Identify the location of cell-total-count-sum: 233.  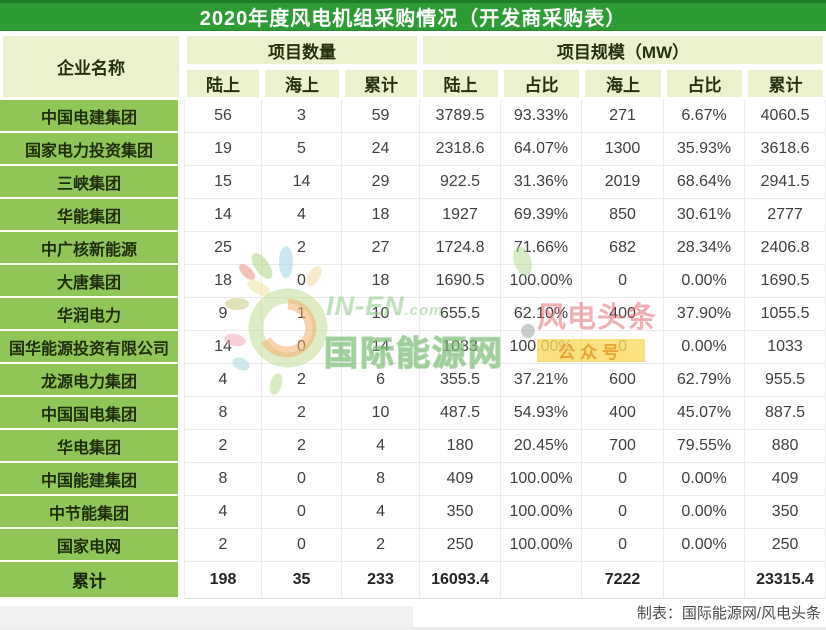
(381, 580).